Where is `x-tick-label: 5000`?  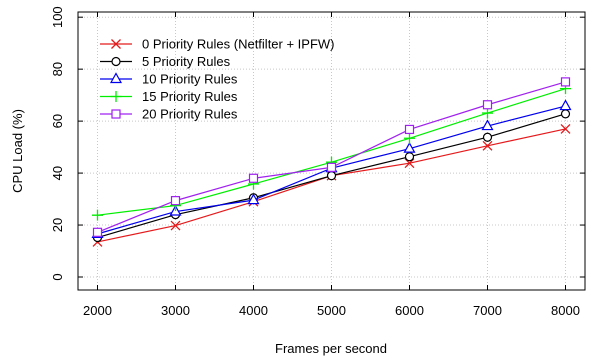 x-tick-label: 5000 is located at coordinates (331, 310).